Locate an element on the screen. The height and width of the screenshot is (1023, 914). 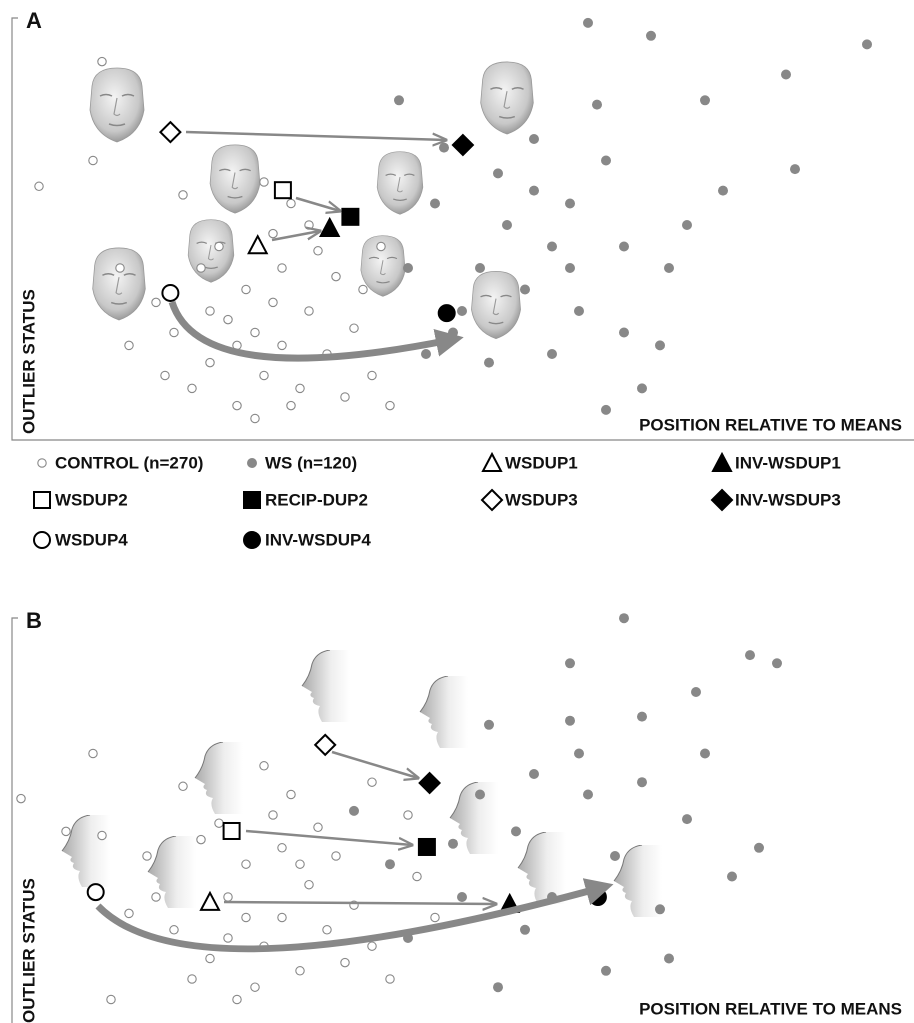
legend-item: CONTROL (n=270) is located at coordinates (120, 462).